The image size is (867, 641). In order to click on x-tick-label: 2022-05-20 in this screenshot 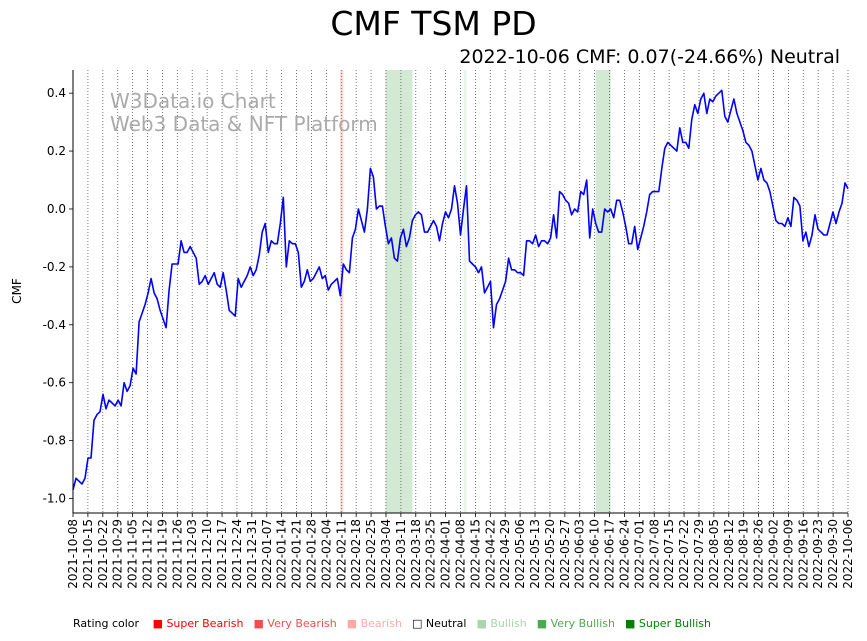, I will do `click(550, 554)`.